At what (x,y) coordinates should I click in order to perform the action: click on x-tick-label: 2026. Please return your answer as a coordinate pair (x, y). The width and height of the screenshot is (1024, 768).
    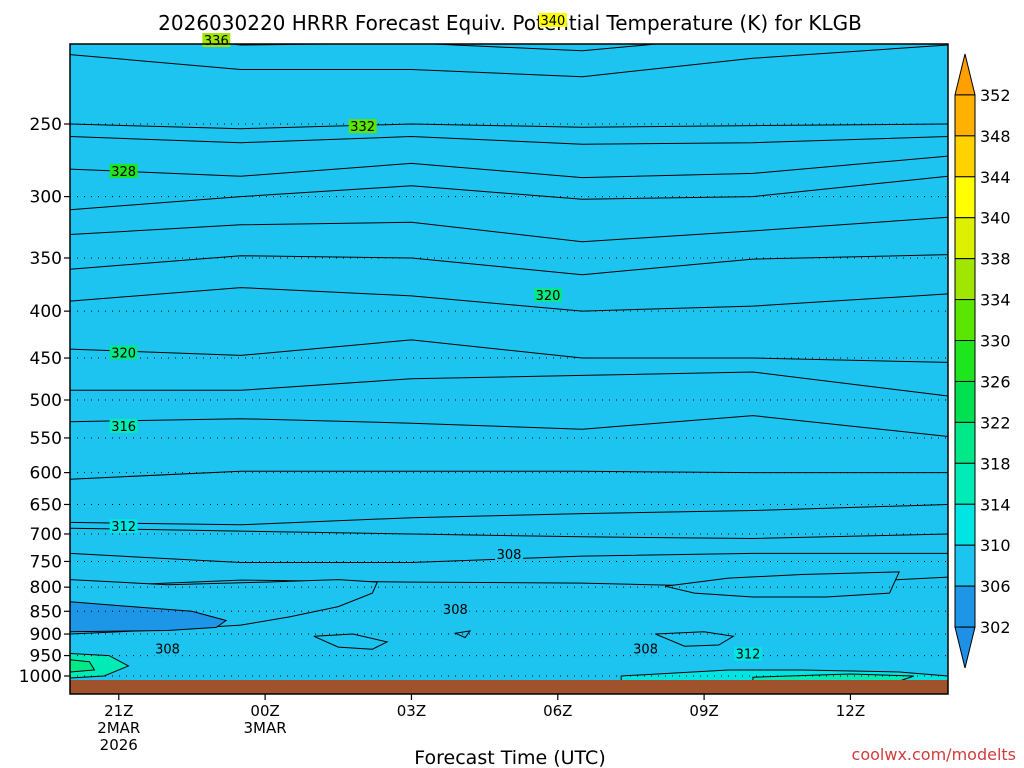
    Looking at the image, I should click on (119, 745).